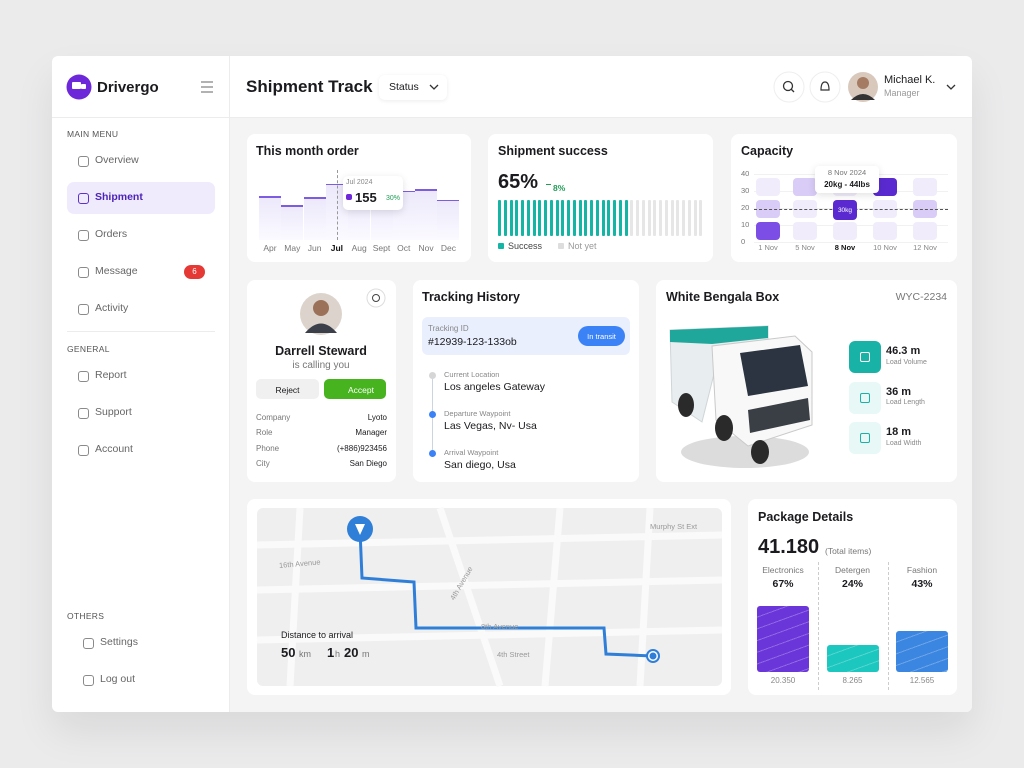  I want to click on month-label: Apr, so click(270, 247).